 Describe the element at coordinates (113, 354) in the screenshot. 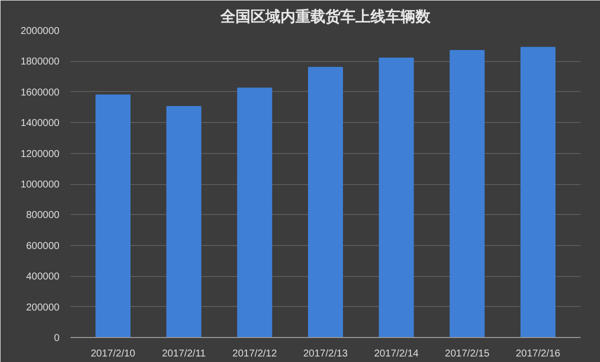

I see `x-tick-label: 2017/2/10` at that location.